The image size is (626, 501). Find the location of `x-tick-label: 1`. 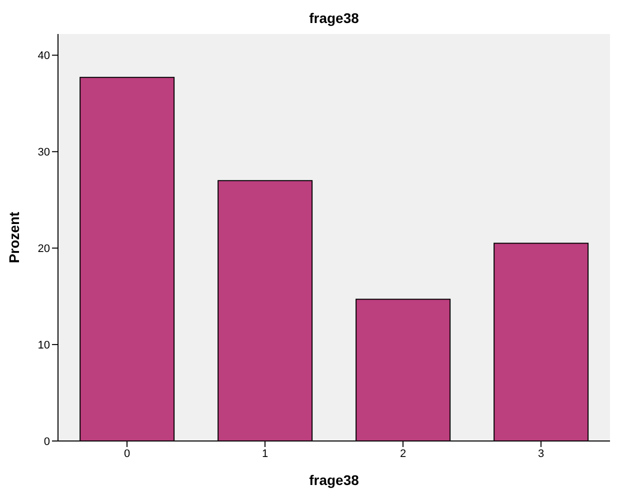

x-tick-label: 1 is located at coordinates (265, 454).